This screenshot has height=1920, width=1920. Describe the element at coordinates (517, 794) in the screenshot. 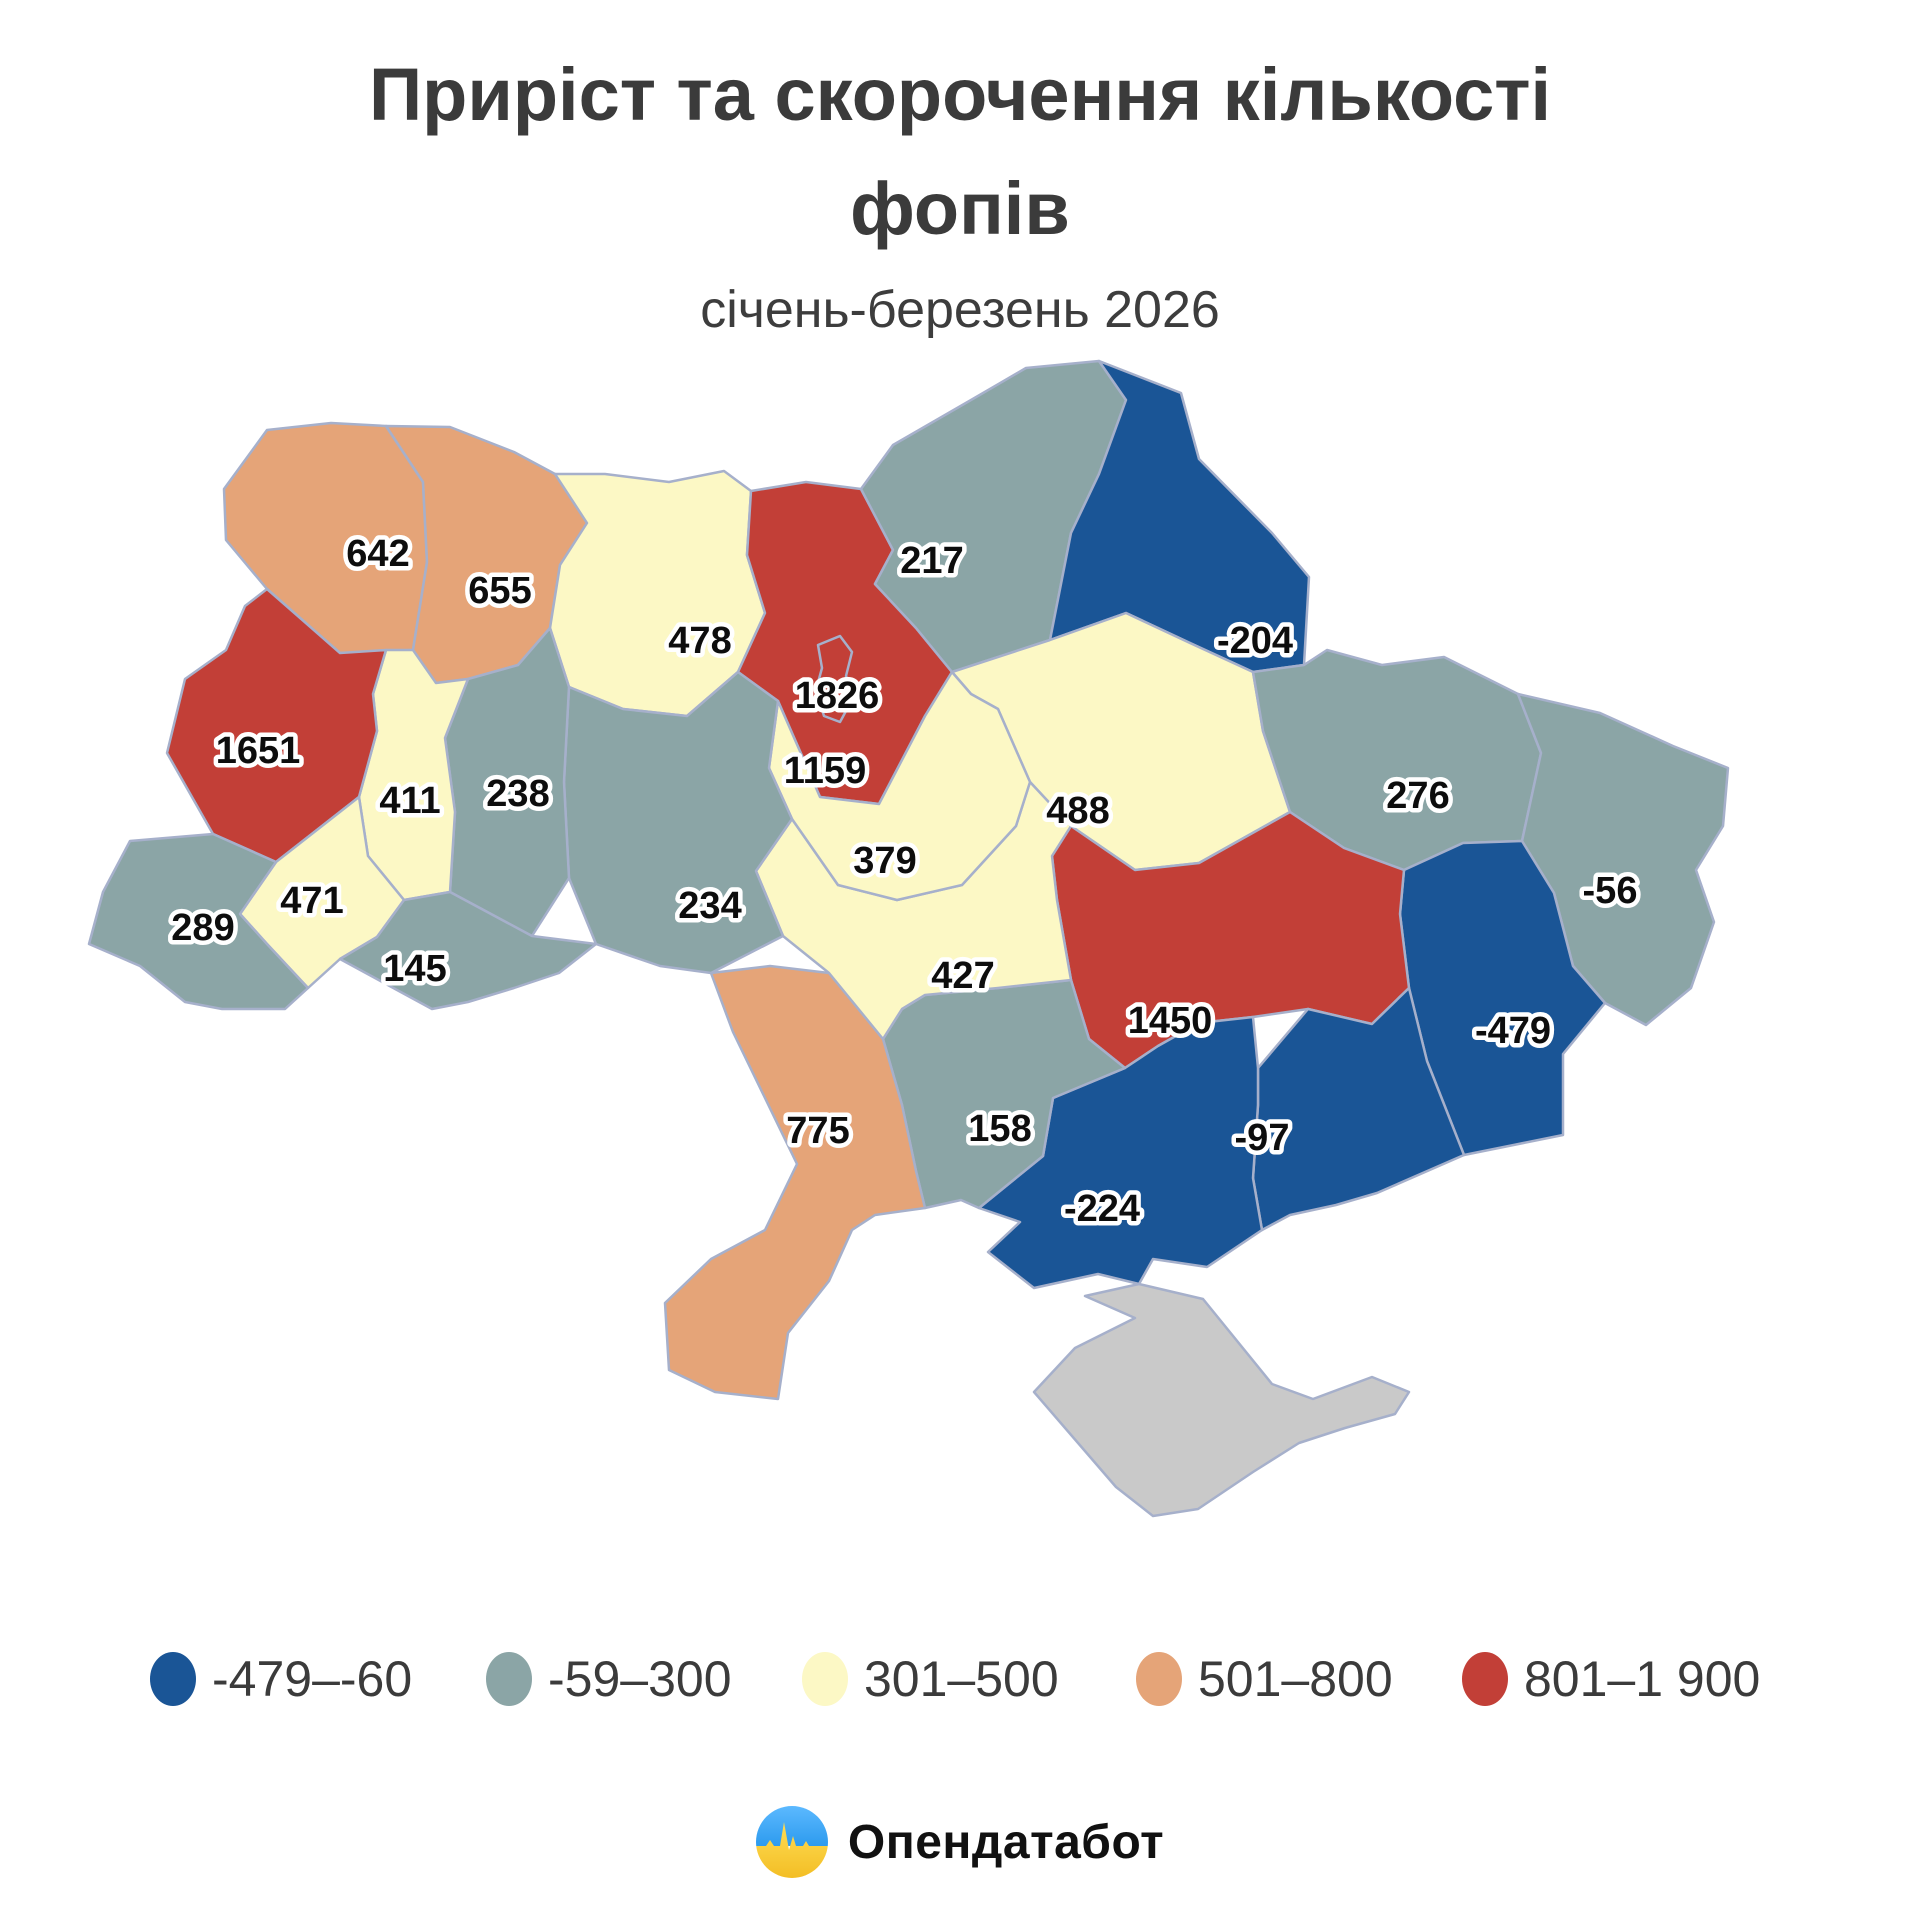

I see `region-value-khmelnytskyi: 238` at that location.